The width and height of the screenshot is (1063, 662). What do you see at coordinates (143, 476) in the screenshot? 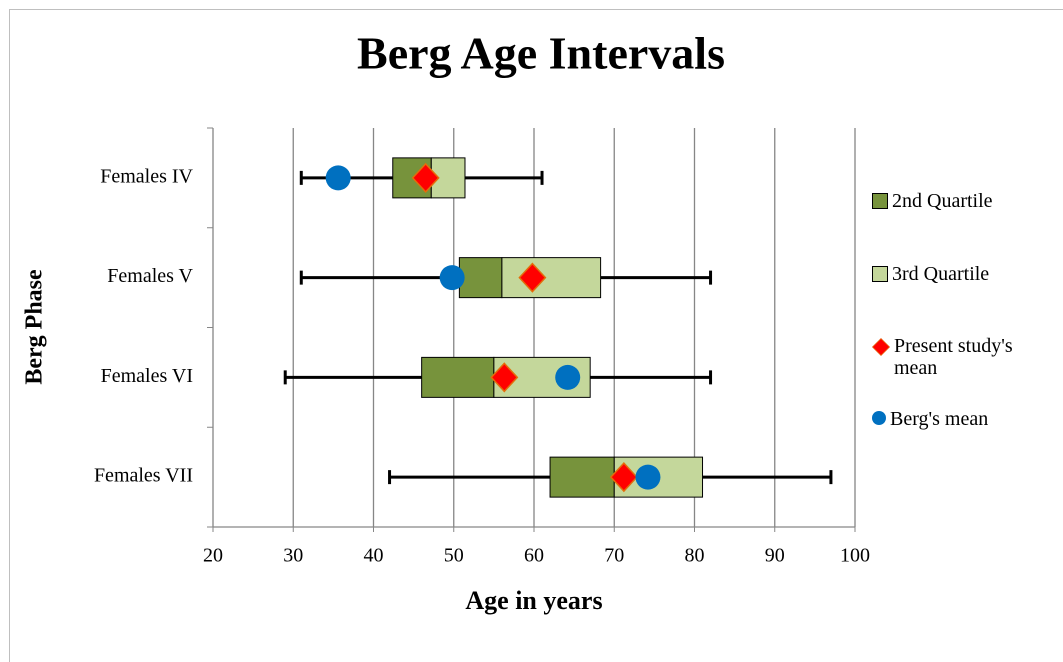
I see `y-tick-label: Females VII` at bounding box center [143, 476].